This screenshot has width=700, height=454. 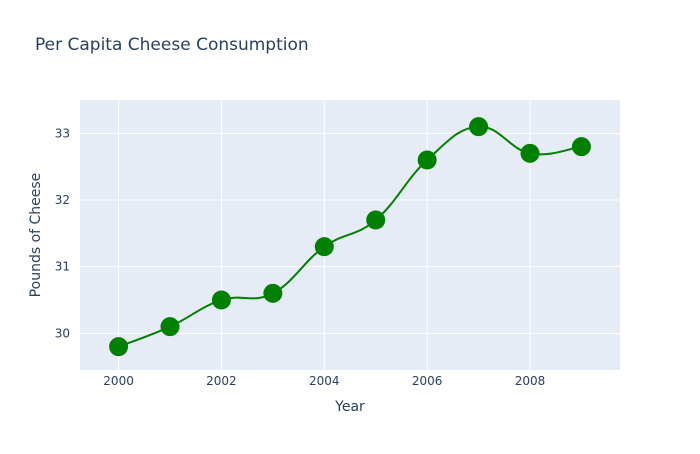 What do you see at coordinates (62, 200) in the screenshot?
I see `y-tick-label: 32` at bounding box center [62, 200].